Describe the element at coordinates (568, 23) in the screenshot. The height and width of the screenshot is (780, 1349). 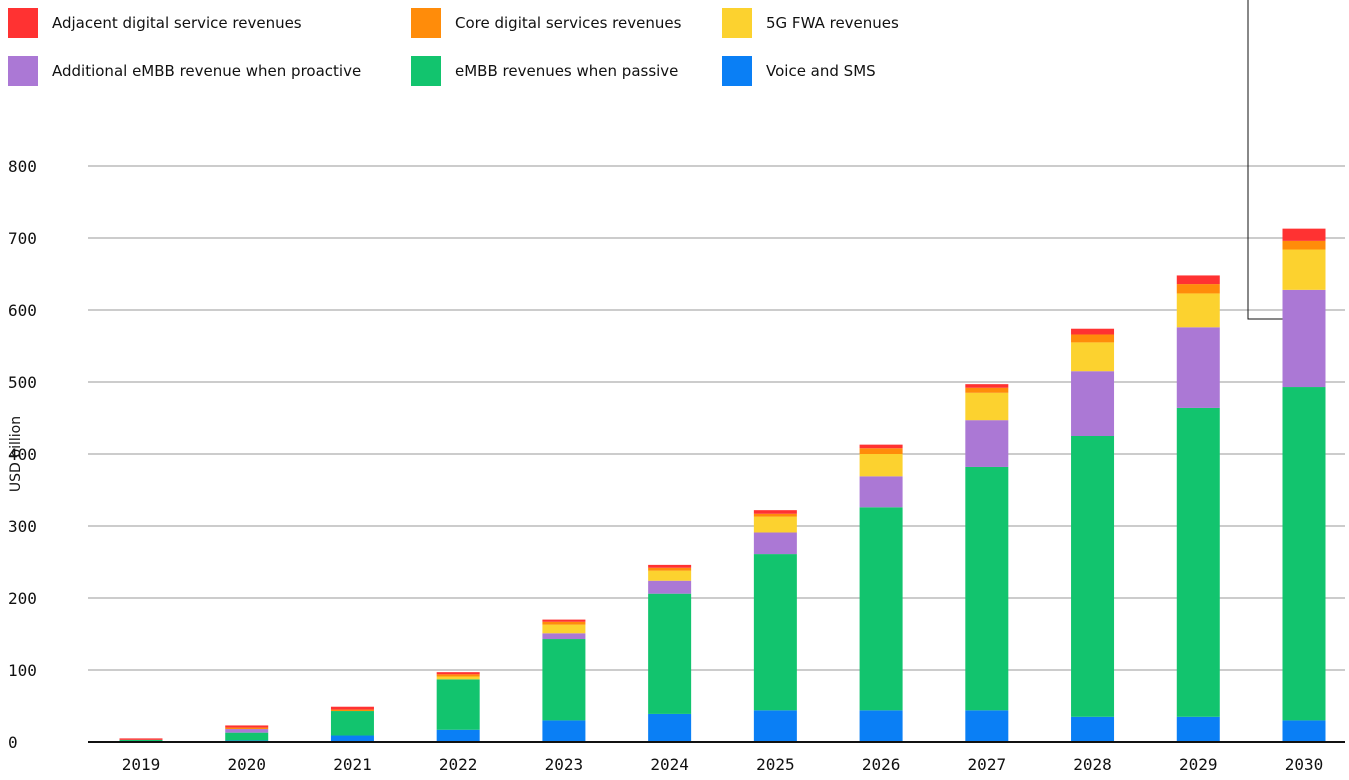
I see `legend-label-core-digital: Core digital services revenues` at that location.